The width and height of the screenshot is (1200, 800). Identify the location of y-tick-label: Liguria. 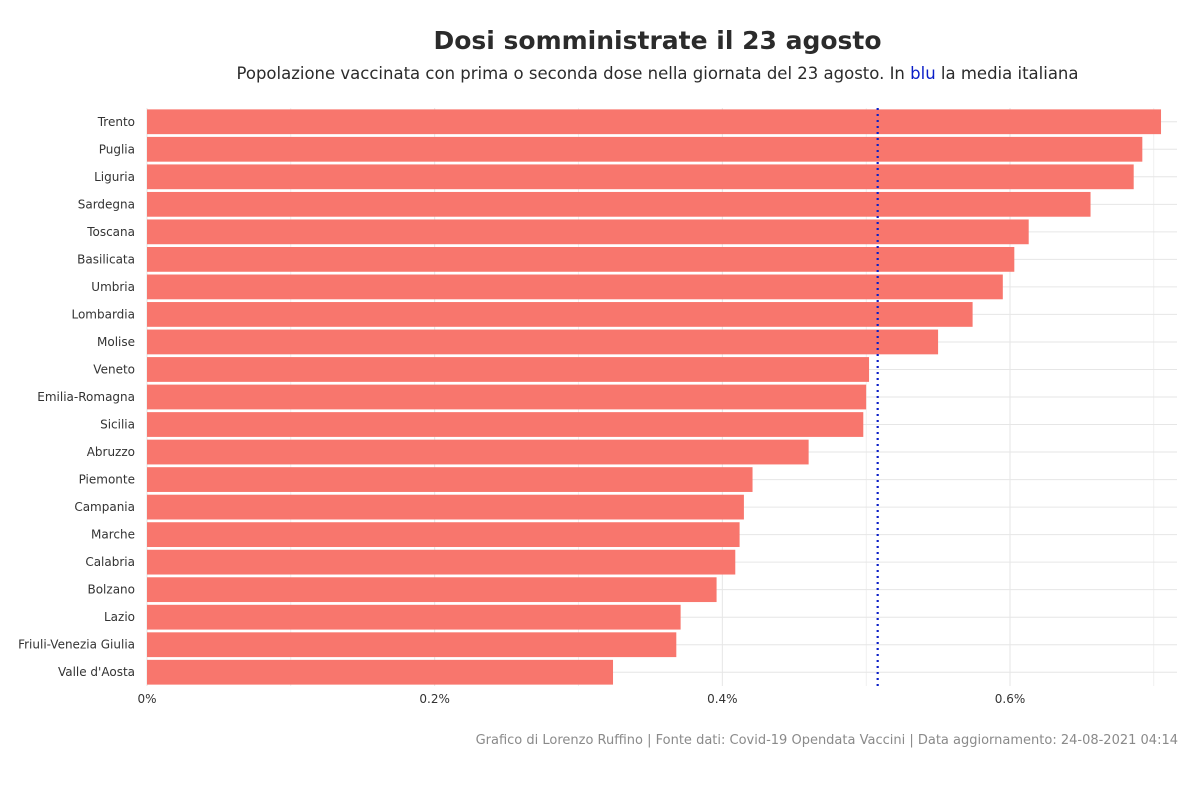
(114, 177).